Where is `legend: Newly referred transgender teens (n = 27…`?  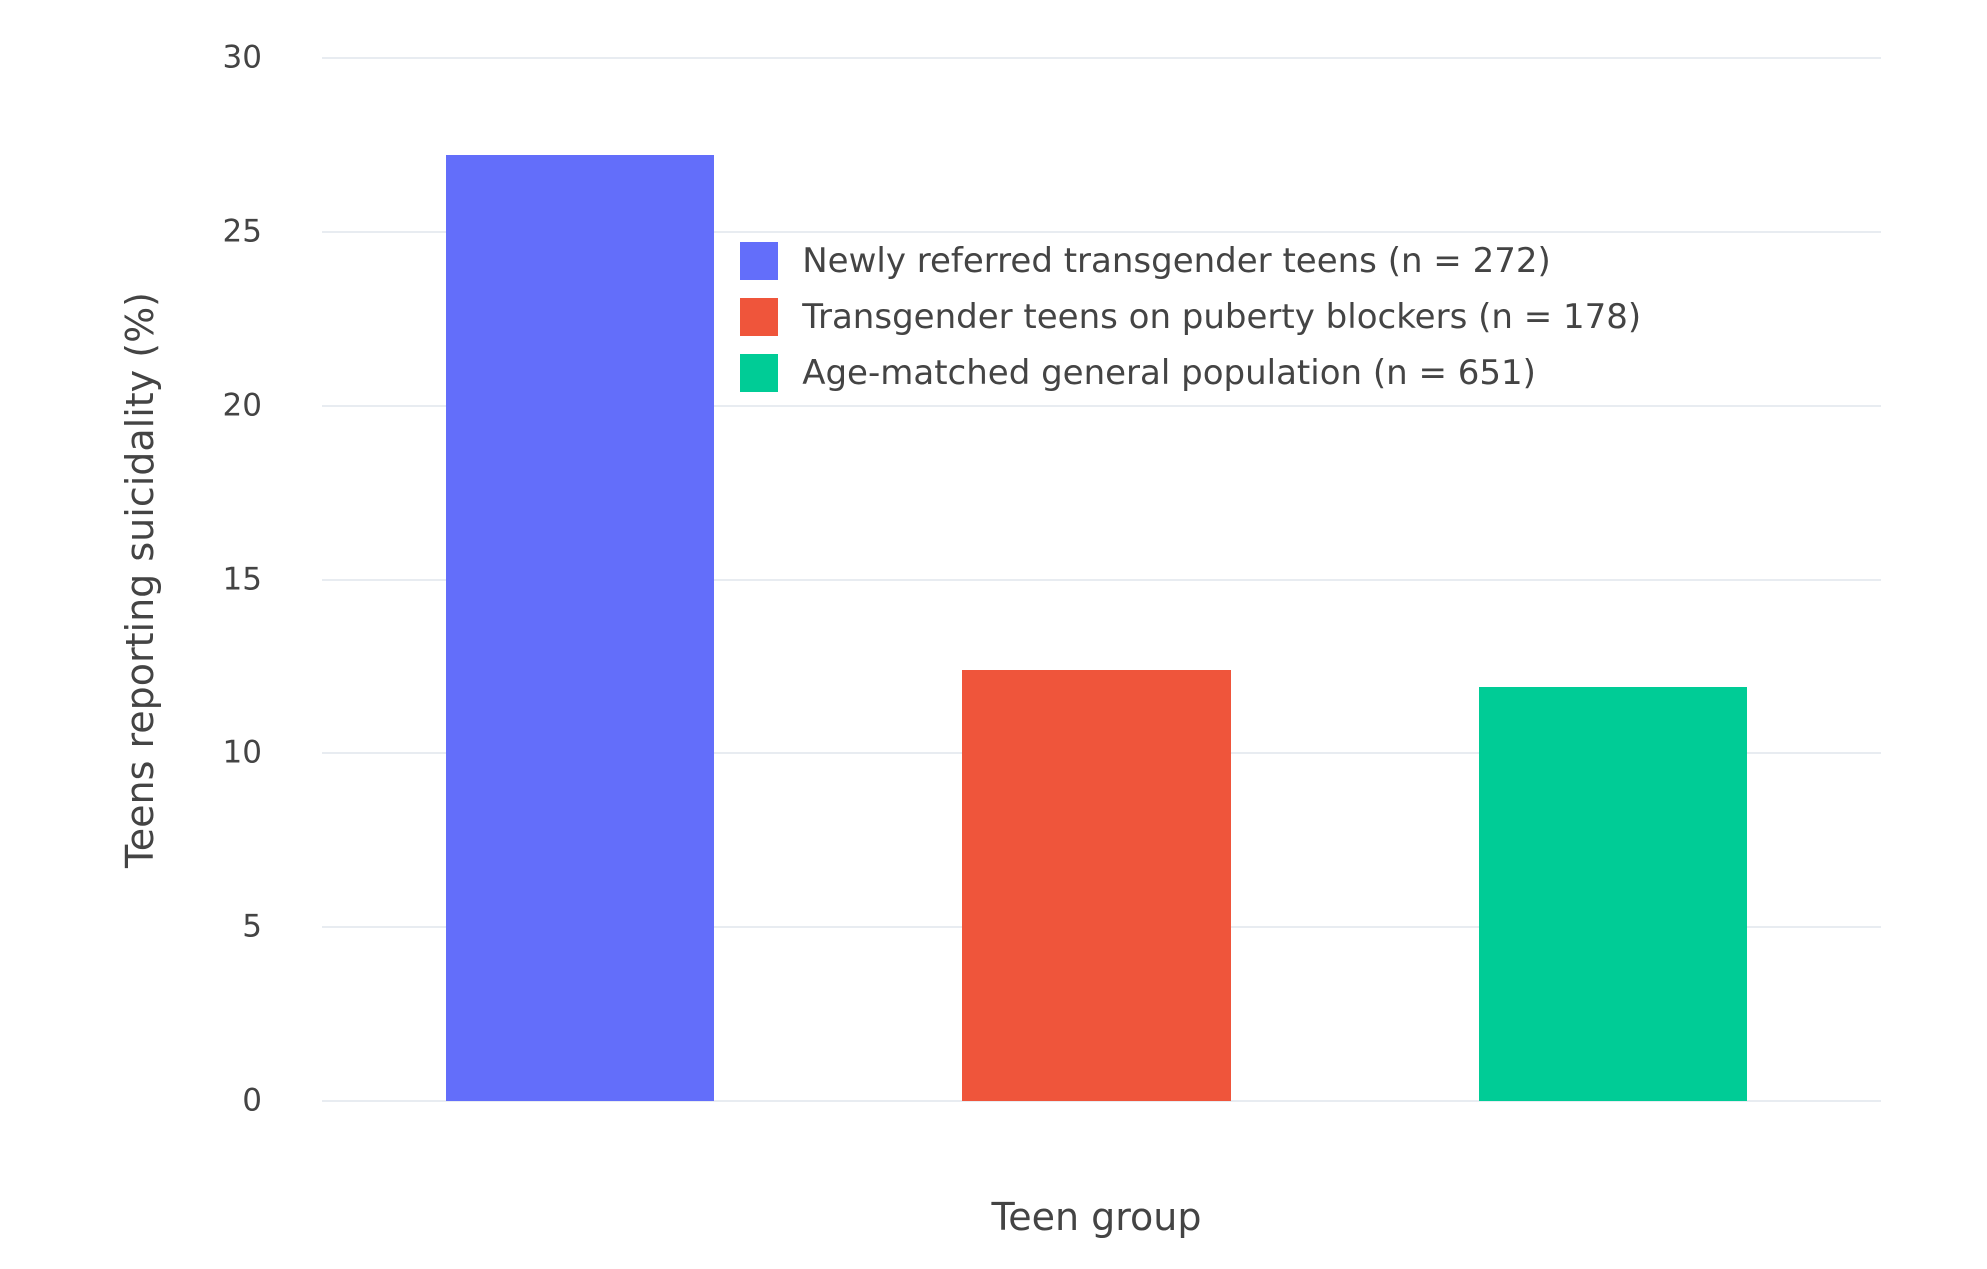
legend: Newly referred transgender teens (n = 27… is located at coordinates (1190, 317).